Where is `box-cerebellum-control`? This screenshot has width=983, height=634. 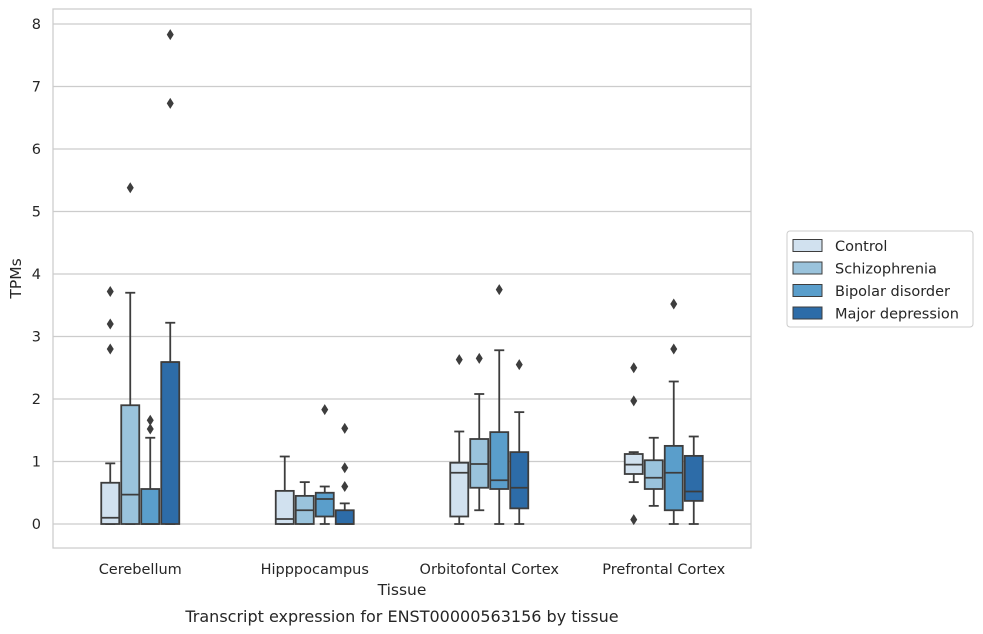
box-cerebellum-control is located at coordinates (110, 405).